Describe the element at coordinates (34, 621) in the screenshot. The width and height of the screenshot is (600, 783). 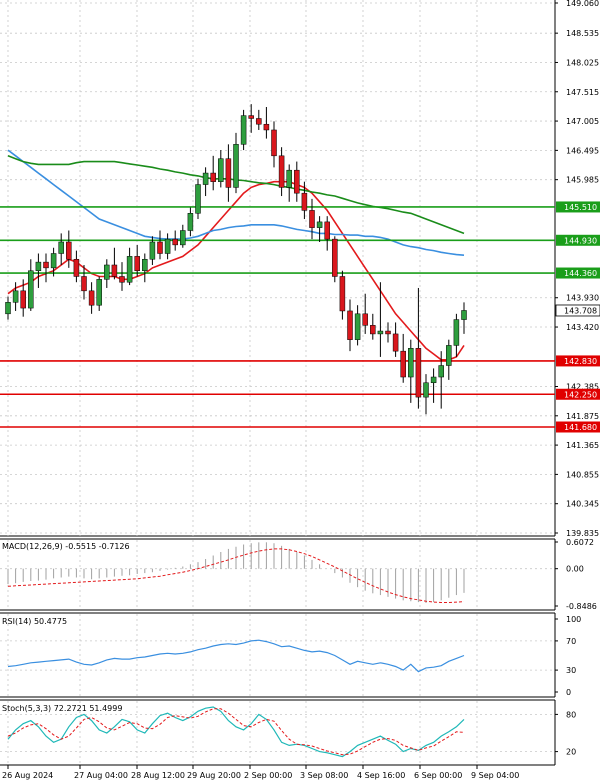
I see `rsi-label: RSI(14) 50.4775` at that location.